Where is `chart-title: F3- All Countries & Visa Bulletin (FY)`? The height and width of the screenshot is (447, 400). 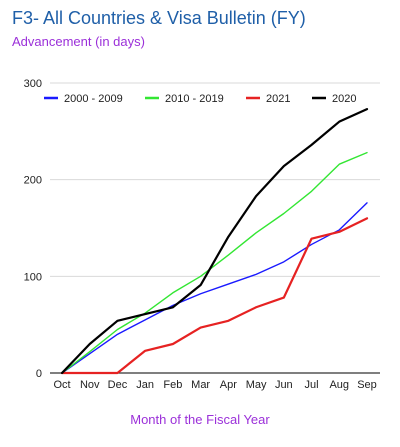 chart-title: F3- All Countries & Visa Bulletin (FY) is located at coordinates (159, 18).